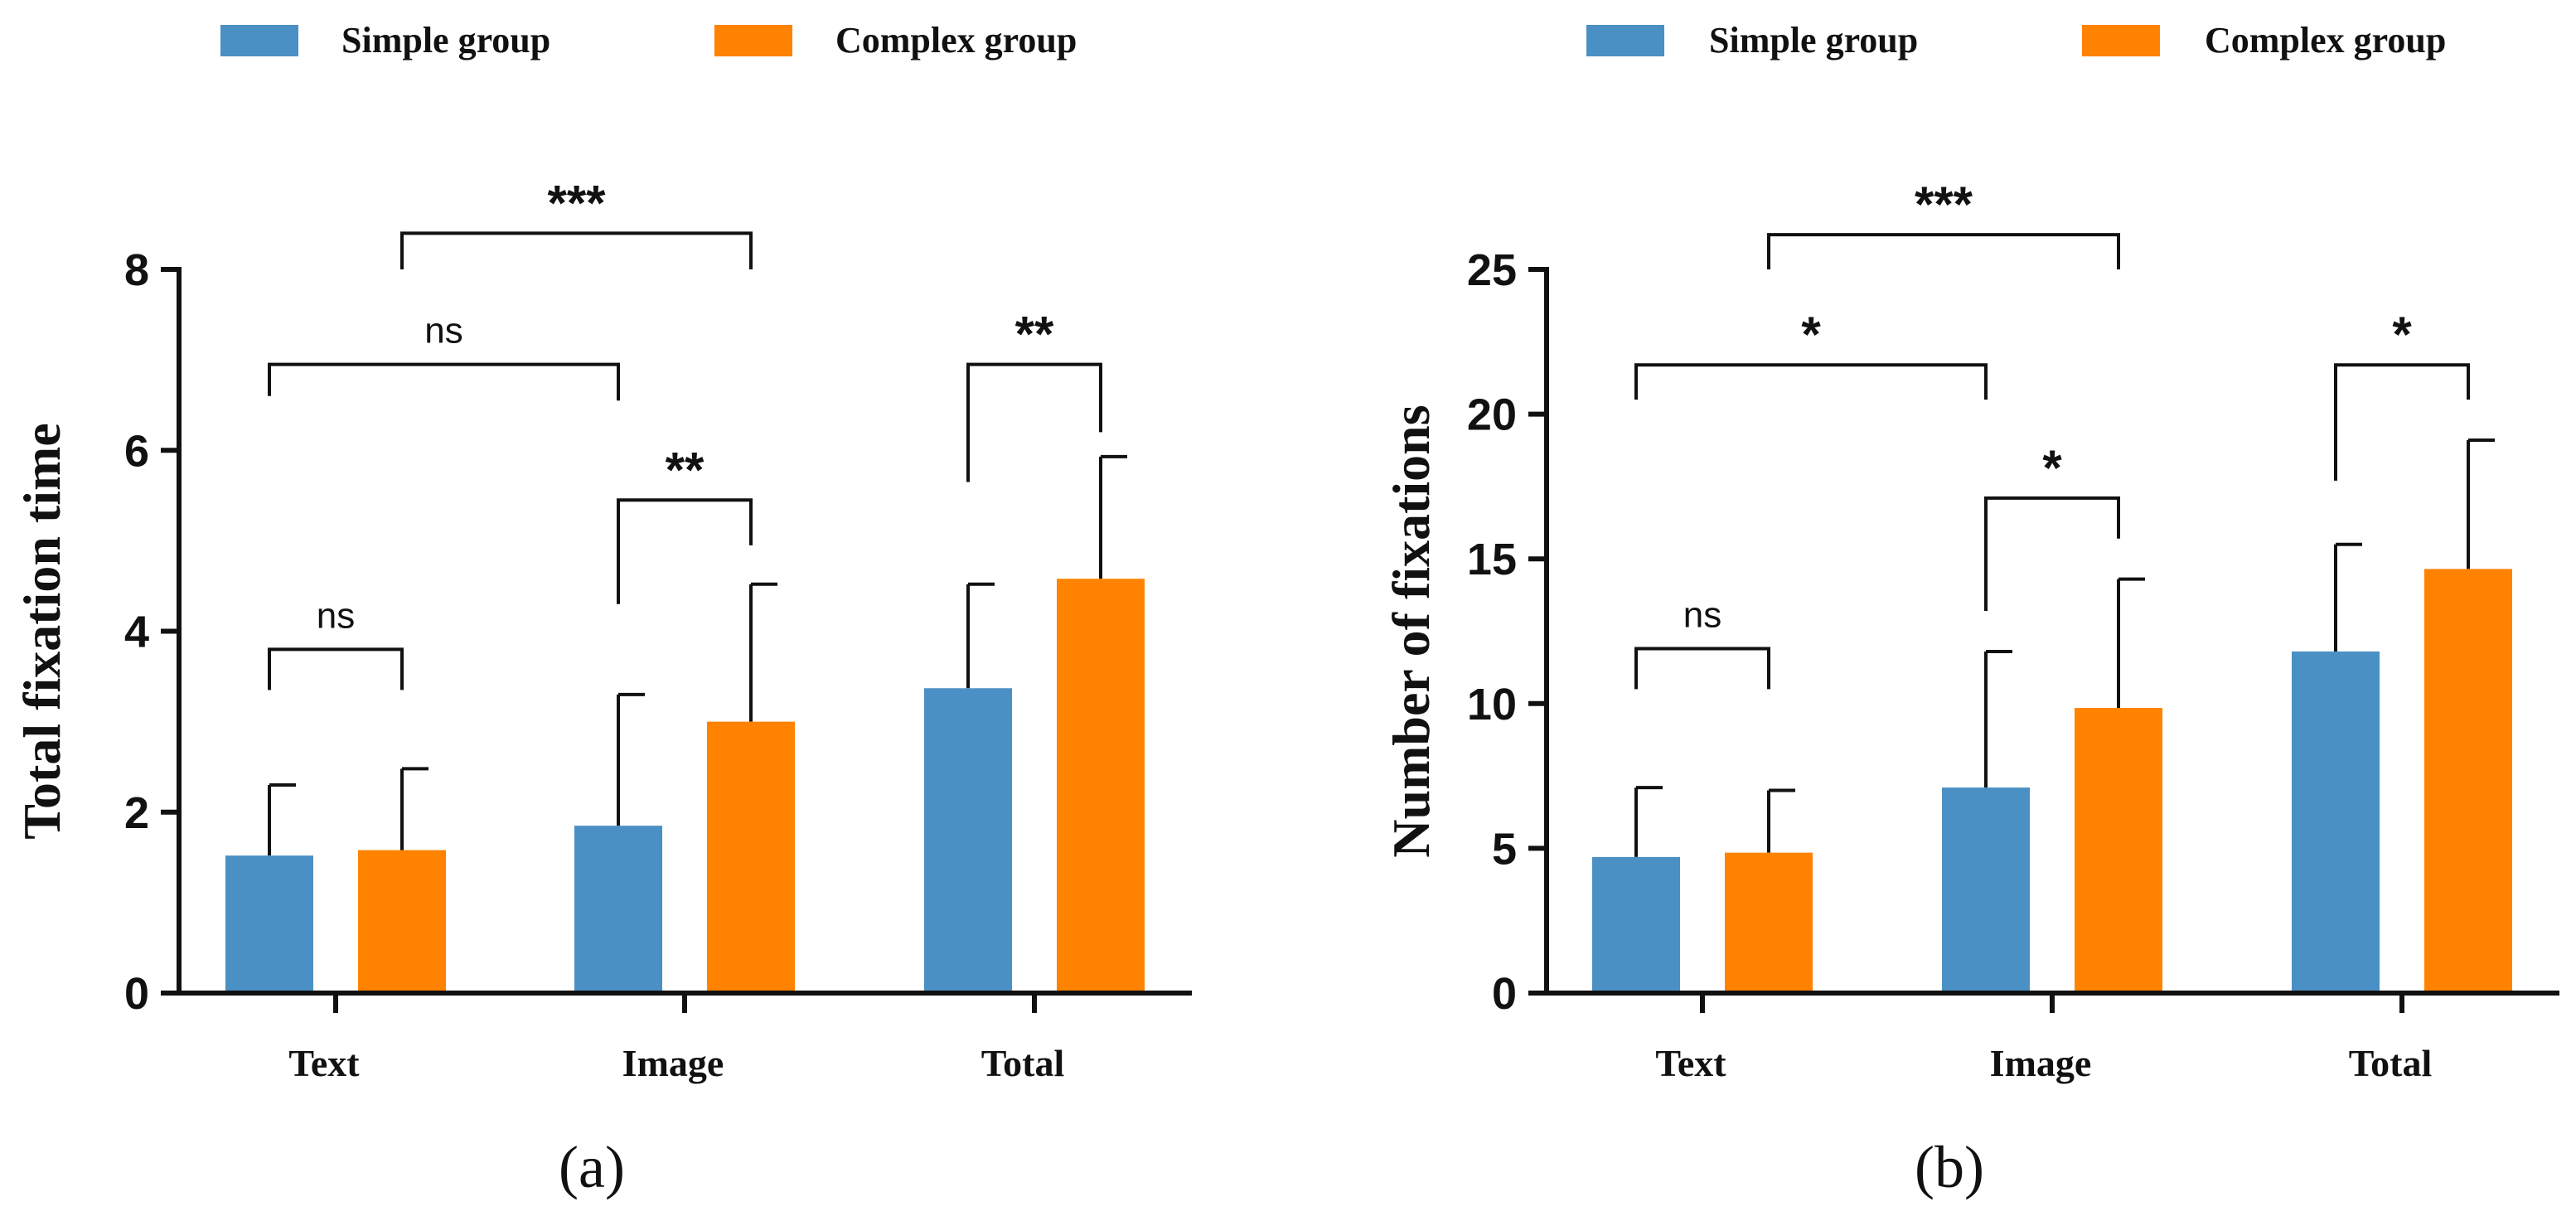 The width and height of the screenshot is (2576, 1221). I want to click on y-tick-label: 8, so click(136, 270).